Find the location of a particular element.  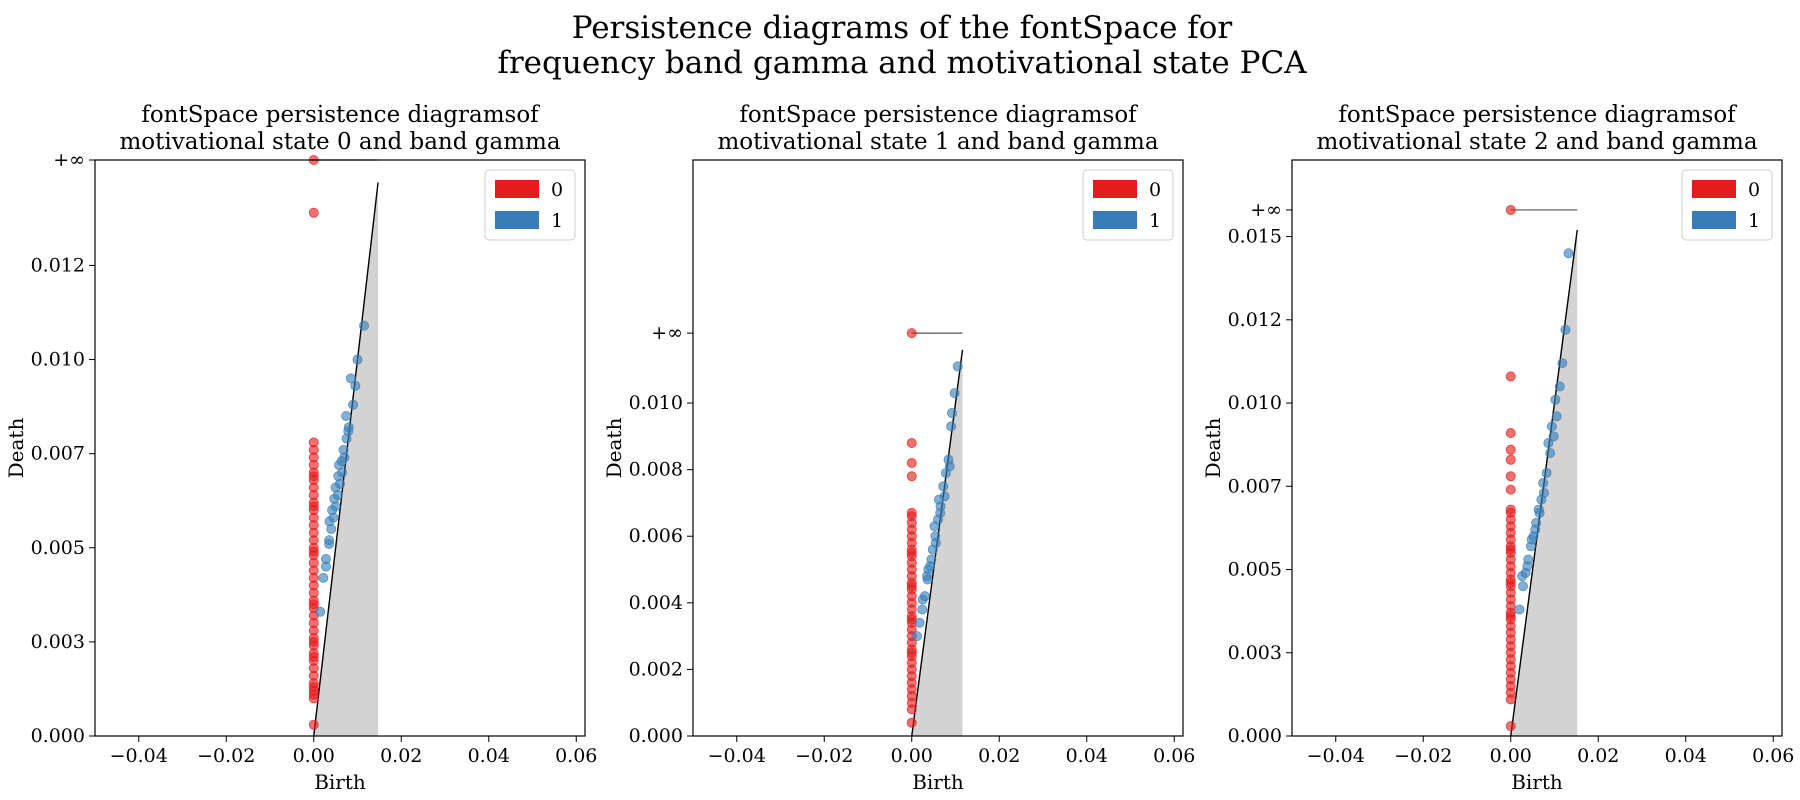

y-tick-label: 0.004 is located at coordinates (656, 603).